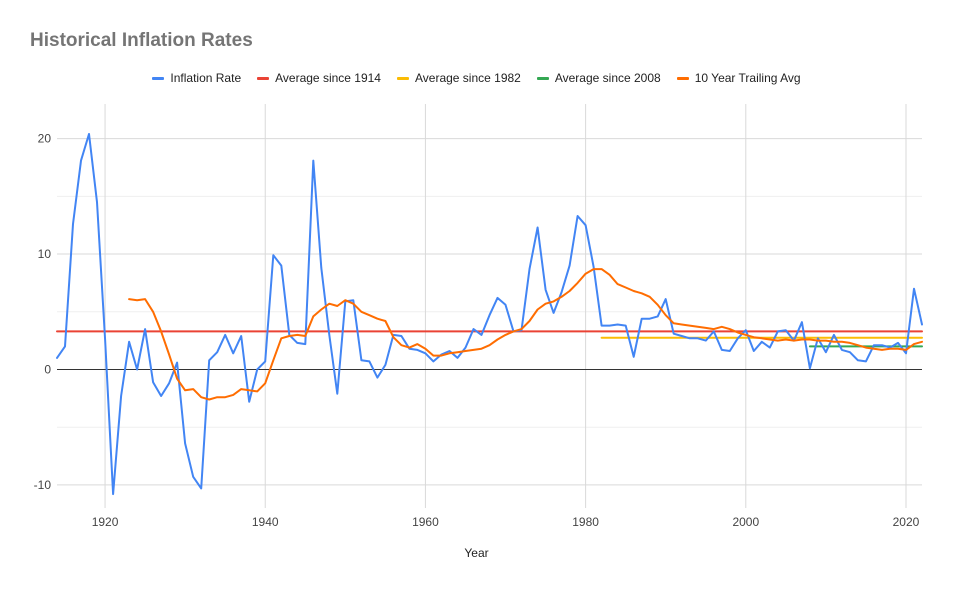 This screenshot has width=953, height=590. I want to click on x-axis-label: Year, so click(476, 553).